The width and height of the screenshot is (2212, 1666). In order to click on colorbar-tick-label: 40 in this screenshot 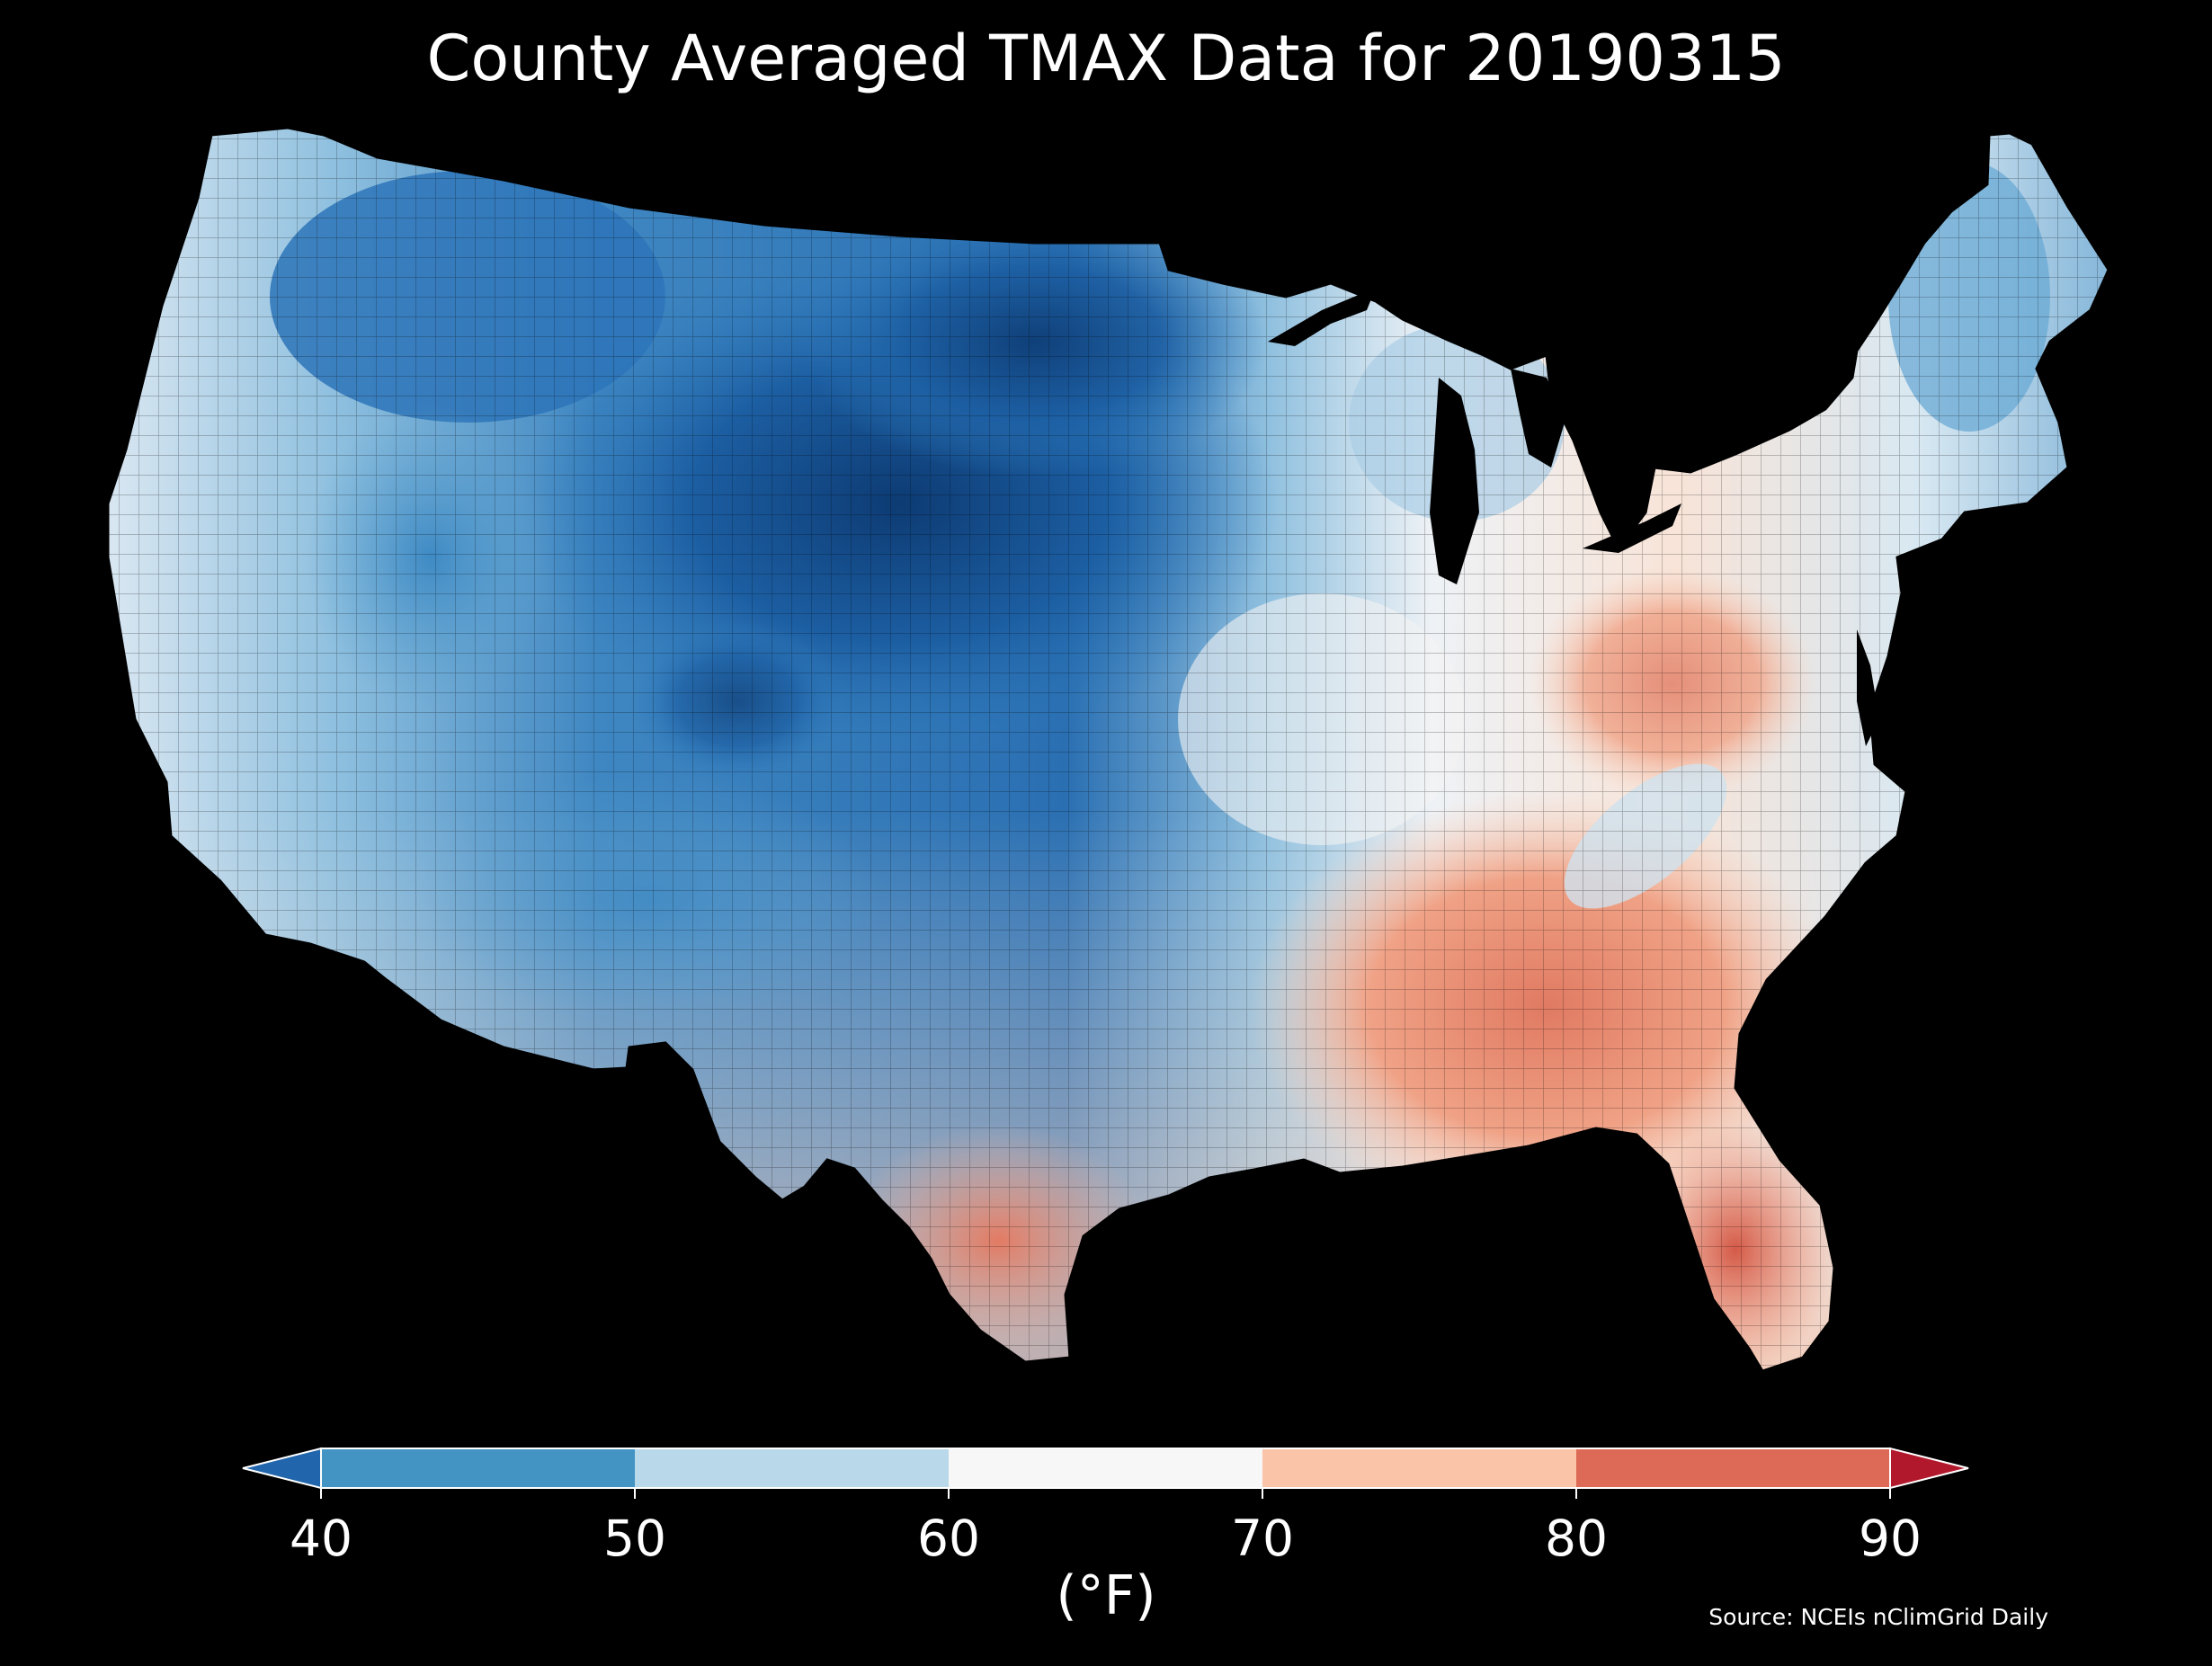, I will do `click(321, 1538)`.